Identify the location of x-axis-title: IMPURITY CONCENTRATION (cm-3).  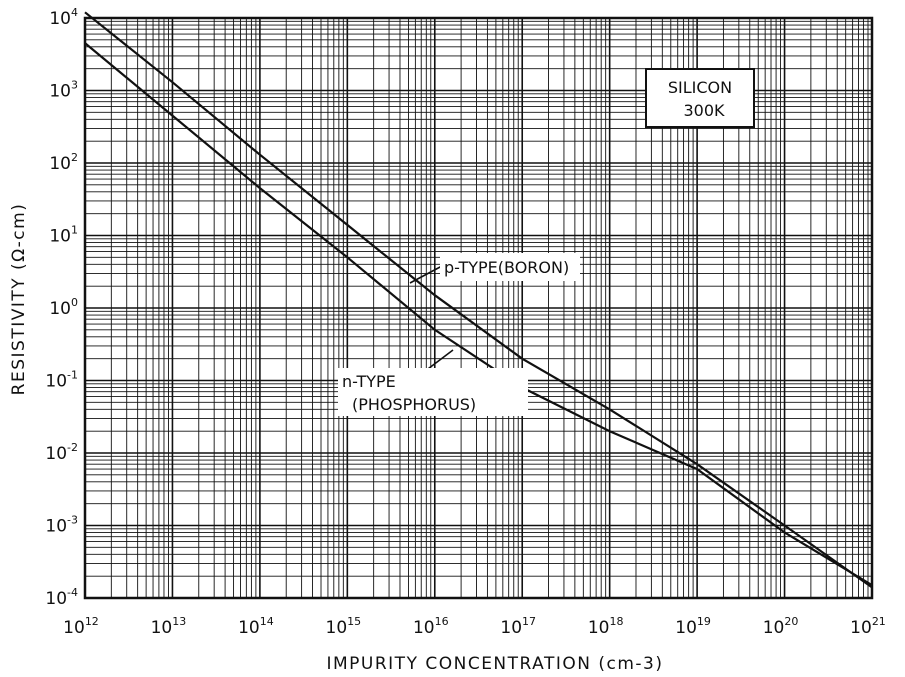
(494, 664).